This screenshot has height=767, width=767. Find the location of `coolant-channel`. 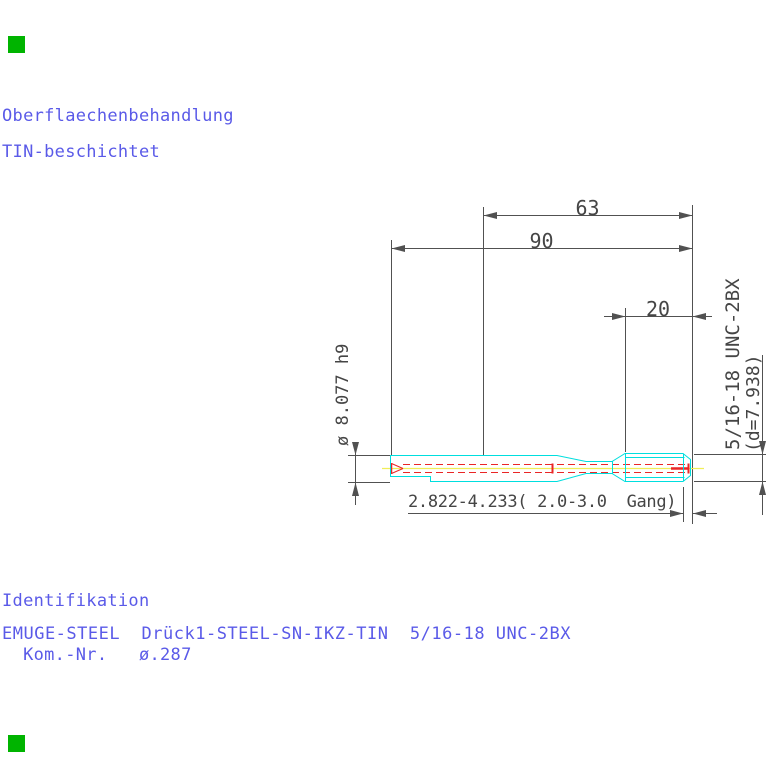

coolant-channel is located at coordinates (540, 468).